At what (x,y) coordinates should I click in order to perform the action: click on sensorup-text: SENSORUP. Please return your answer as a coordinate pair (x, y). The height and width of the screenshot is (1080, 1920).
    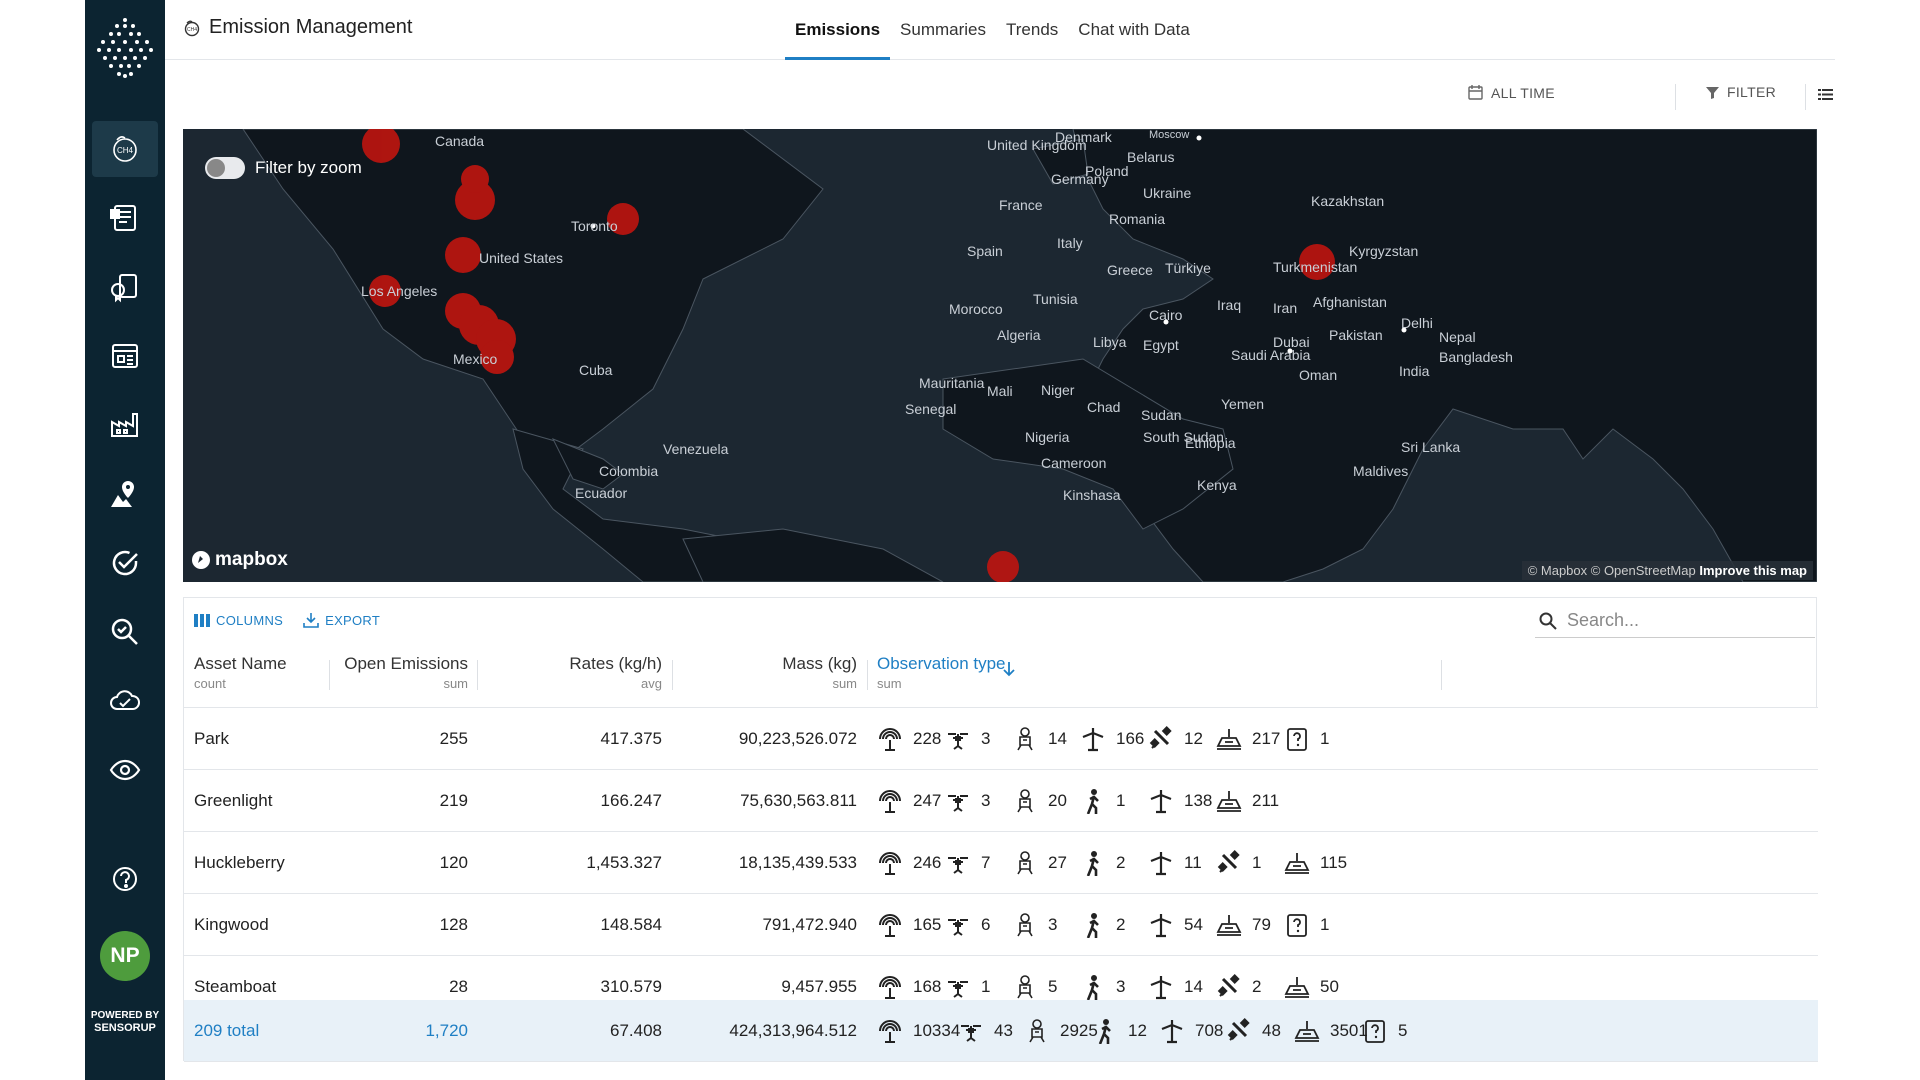
    Looking at the image, I should click on (125, 1028).